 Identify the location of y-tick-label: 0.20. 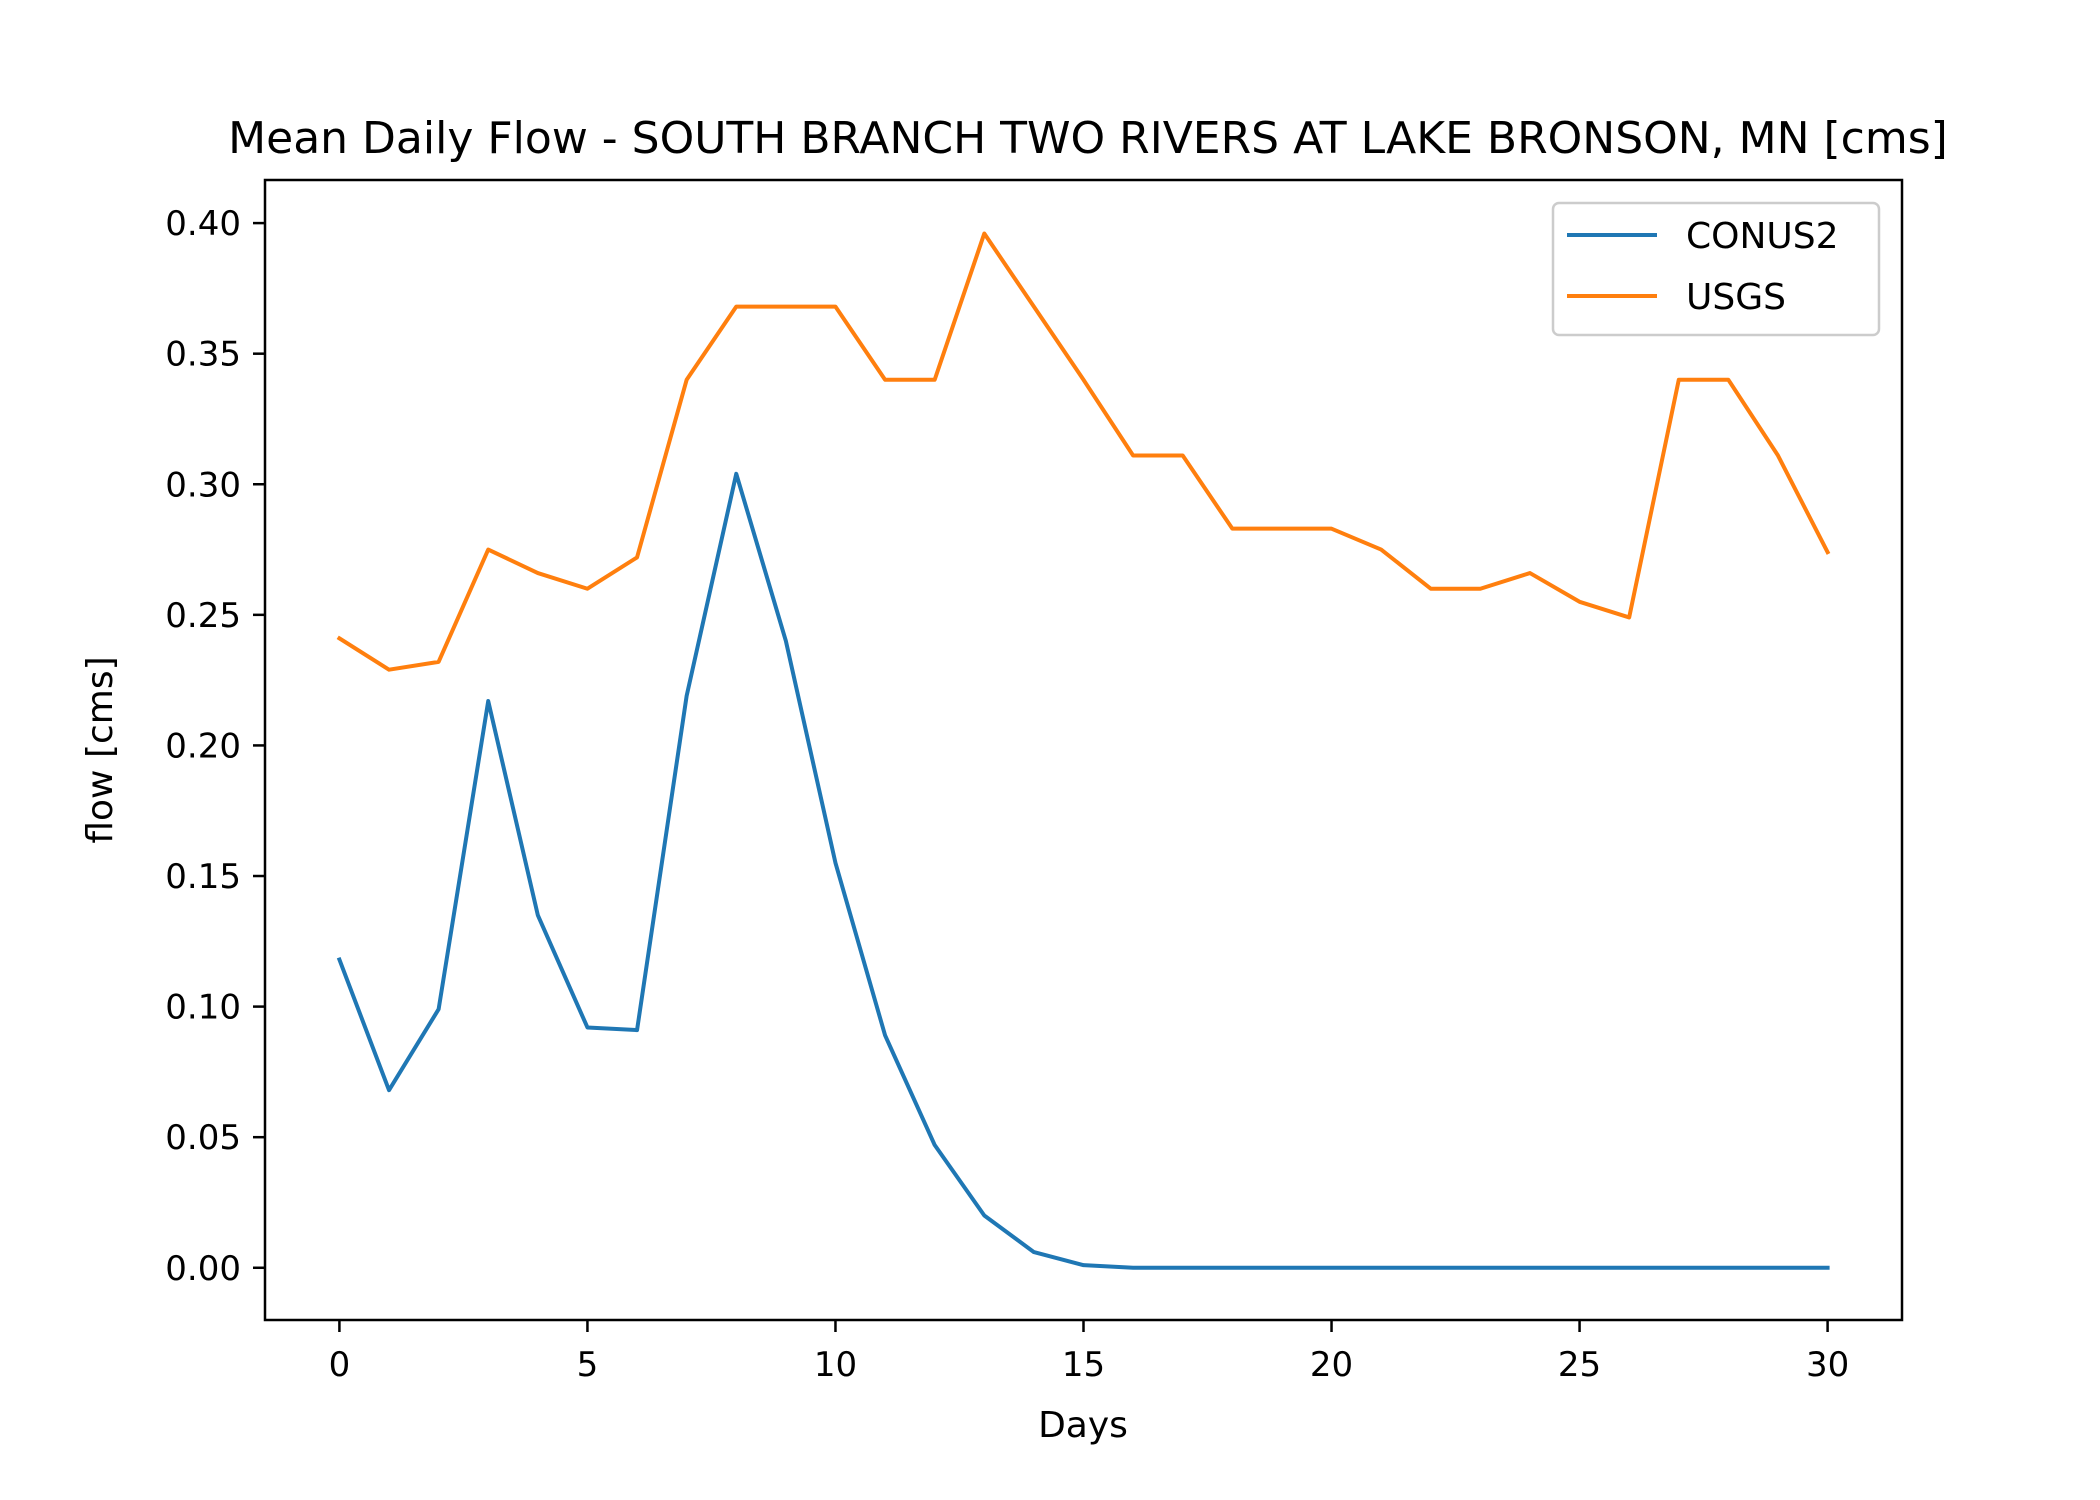
(203, 746).